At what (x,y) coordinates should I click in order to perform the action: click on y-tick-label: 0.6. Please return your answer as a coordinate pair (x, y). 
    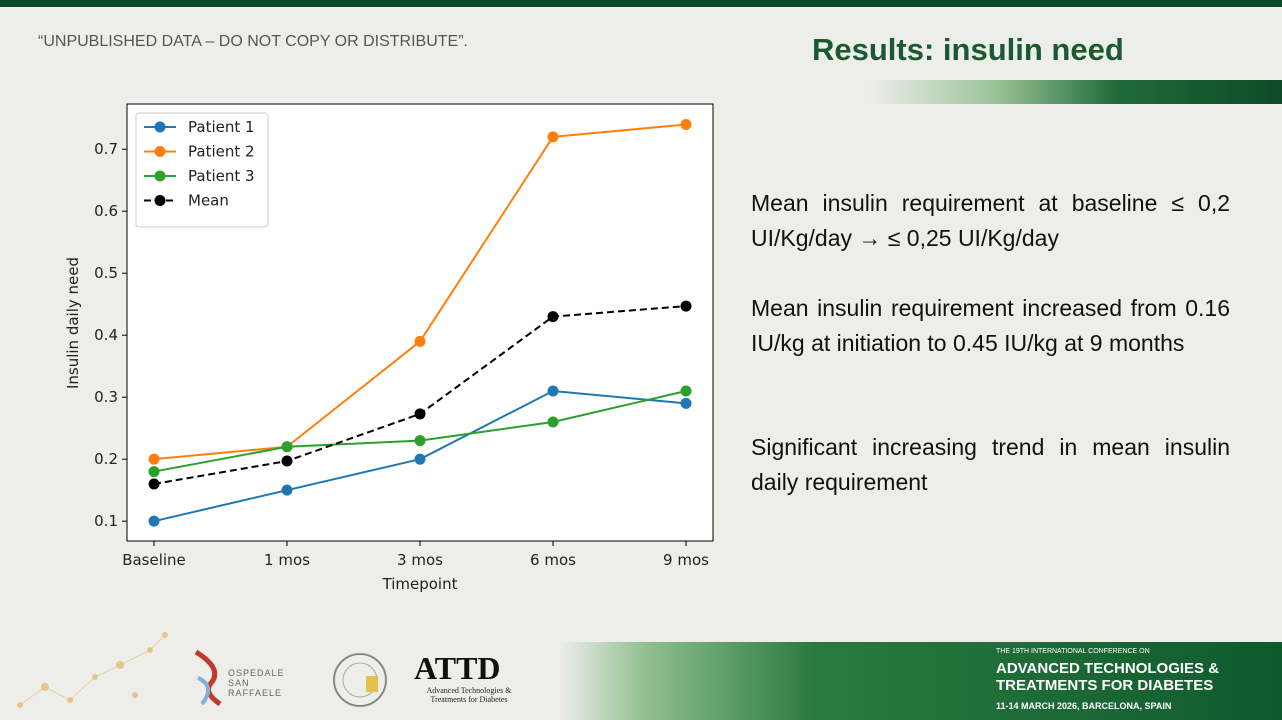
    Looking at the image, I should click on (106, 211).